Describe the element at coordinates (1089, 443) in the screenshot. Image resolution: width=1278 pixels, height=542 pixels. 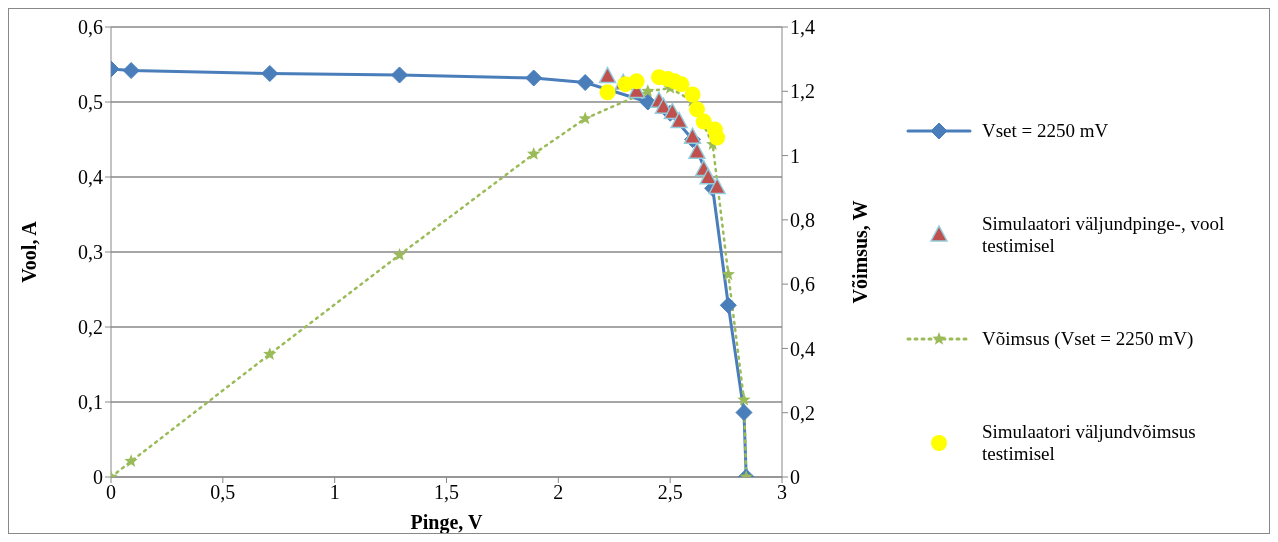
I see `legend-label: Simulaatori väljundvõimsus testimisel` at that location.